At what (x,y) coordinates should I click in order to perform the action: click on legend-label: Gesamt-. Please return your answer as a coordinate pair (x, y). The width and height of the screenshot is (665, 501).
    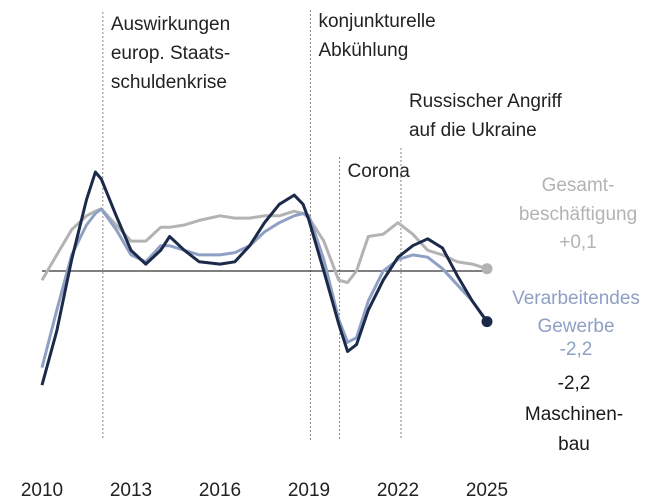
    Looking at the image, I should click on (578, 185).